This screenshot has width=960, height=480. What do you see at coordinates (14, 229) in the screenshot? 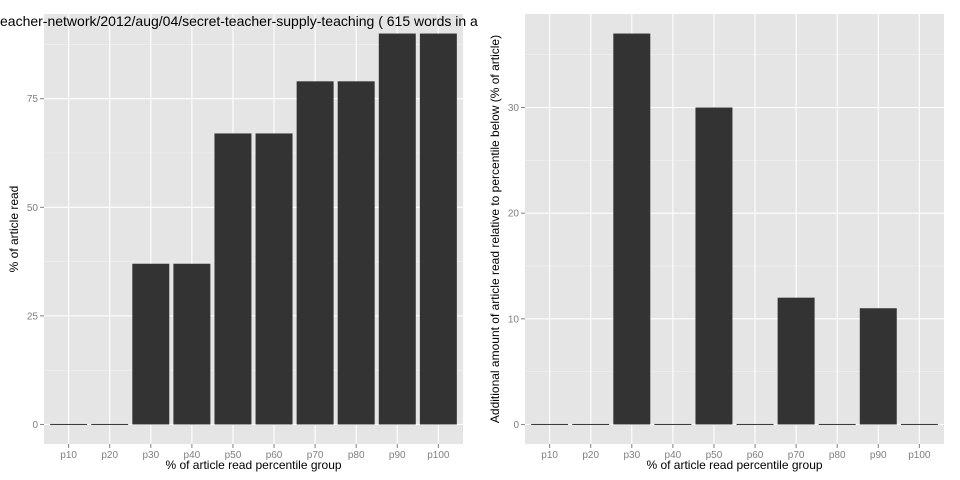
I see `y-axis-title: % of article read` at bounding box center [14, 229].